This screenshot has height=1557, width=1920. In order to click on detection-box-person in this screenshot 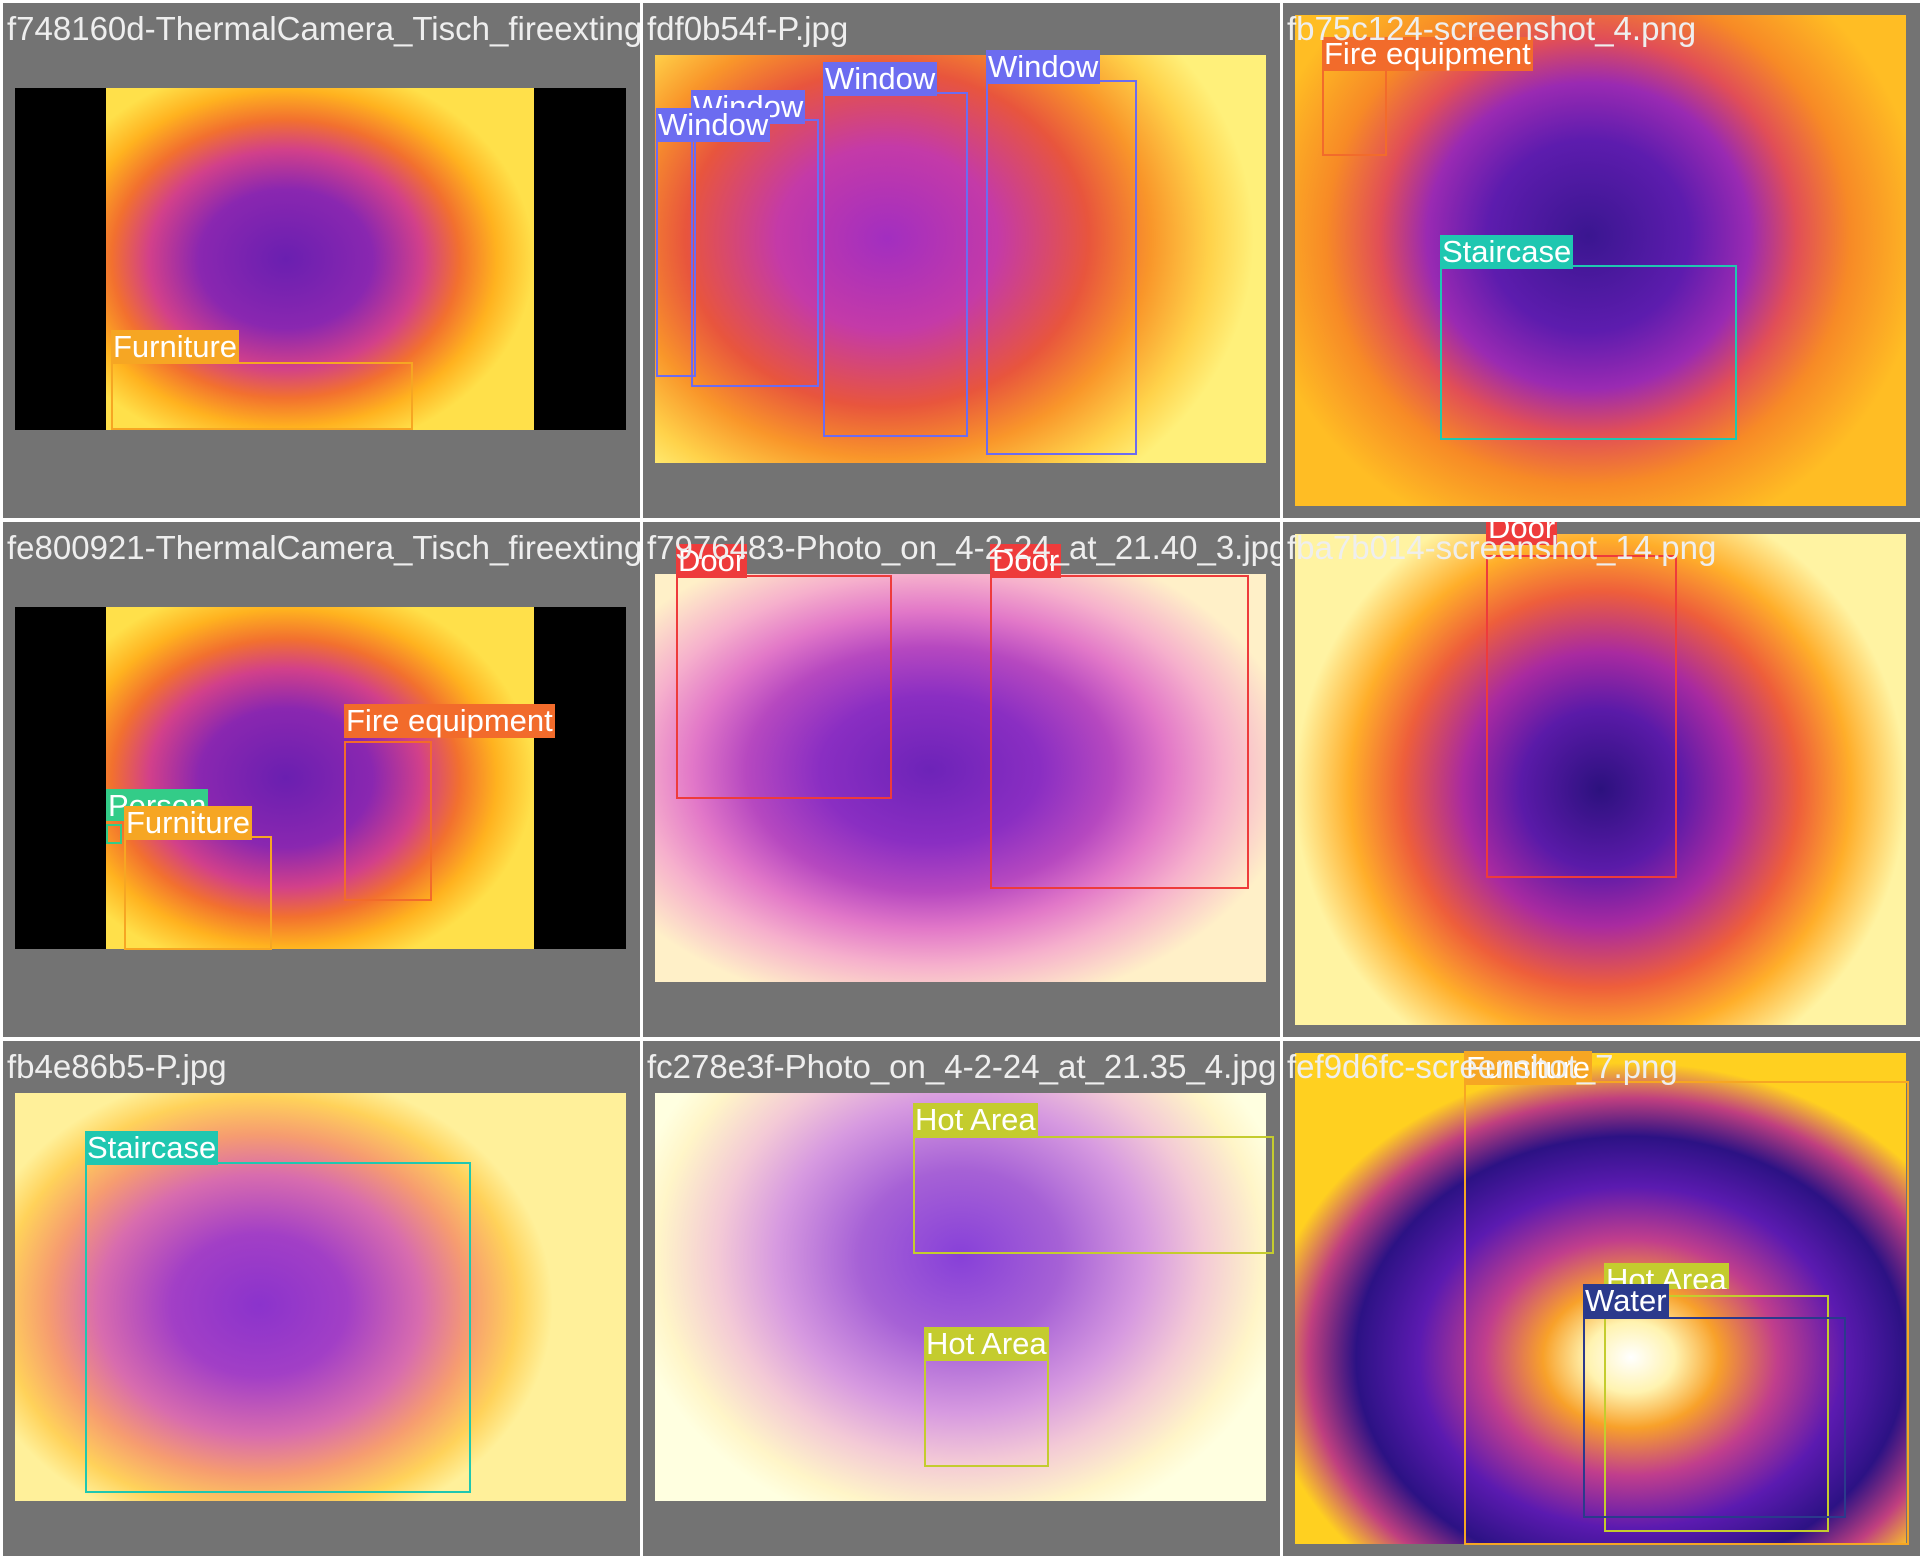, I will do `click(114, 834)`.